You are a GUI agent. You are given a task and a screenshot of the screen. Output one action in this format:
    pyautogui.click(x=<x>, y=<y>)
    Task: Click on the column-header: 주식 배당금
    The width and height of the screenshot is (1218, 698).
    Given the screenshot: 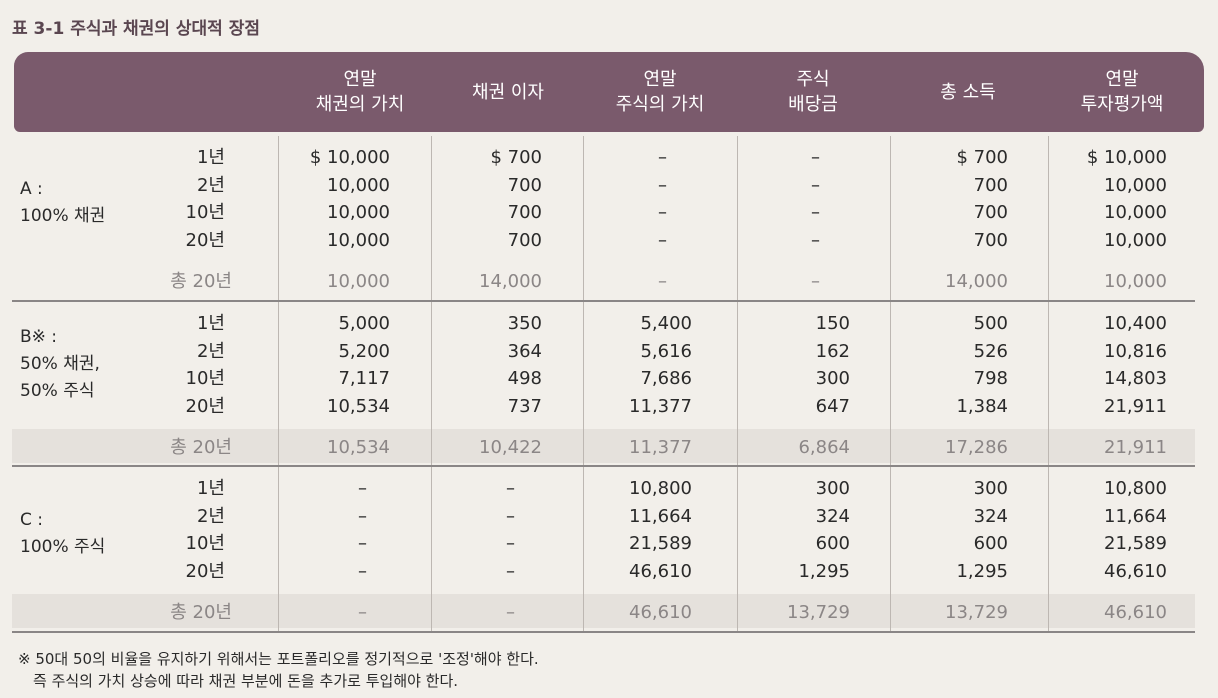 What is the action you would take?
    pyautogui.click(x=813, y=92)
    